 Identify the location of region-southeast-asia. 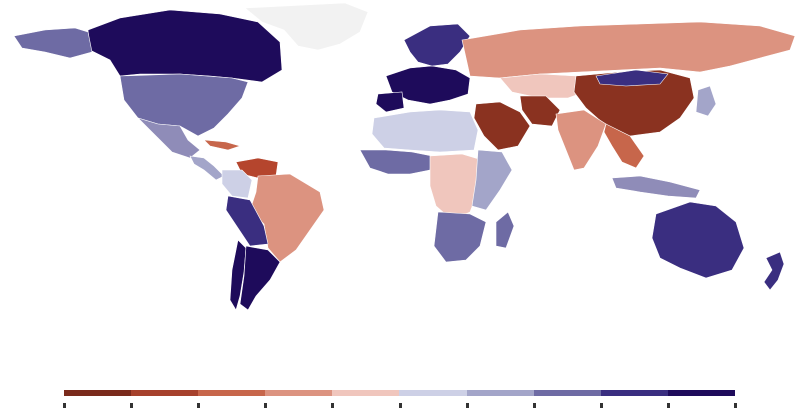
(624, 146).